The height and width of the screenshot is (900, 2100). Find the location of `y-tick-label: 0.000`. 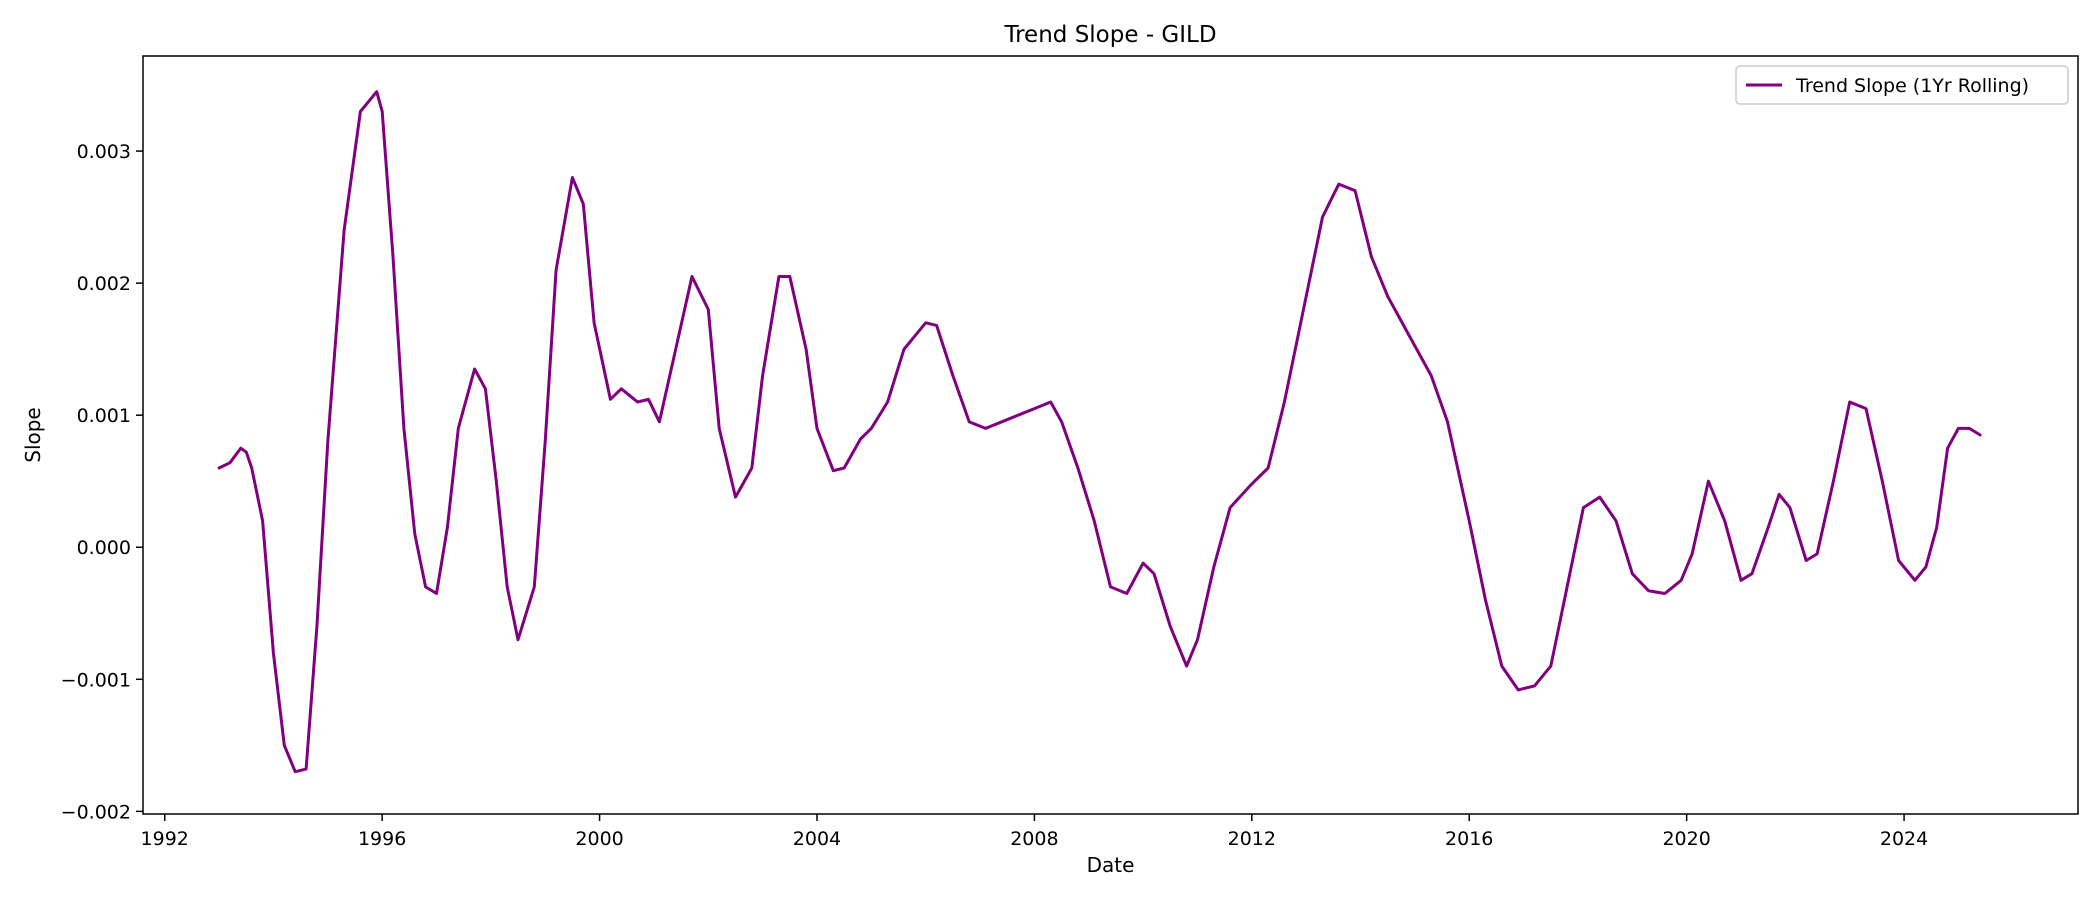

y-tick-label: 0.000 is located at coordinates (104, 548).